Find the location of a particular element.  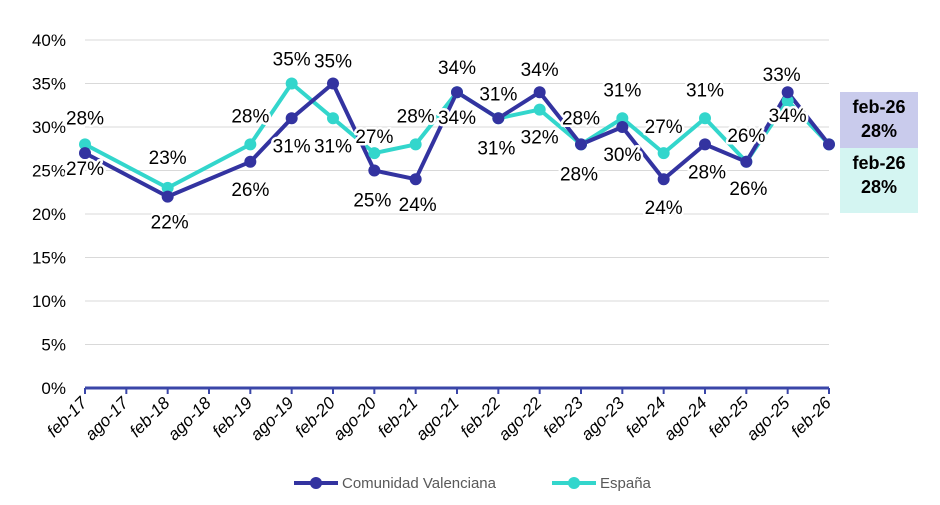

data-label-espa-a: 35% is located at coordinates (292, 60).